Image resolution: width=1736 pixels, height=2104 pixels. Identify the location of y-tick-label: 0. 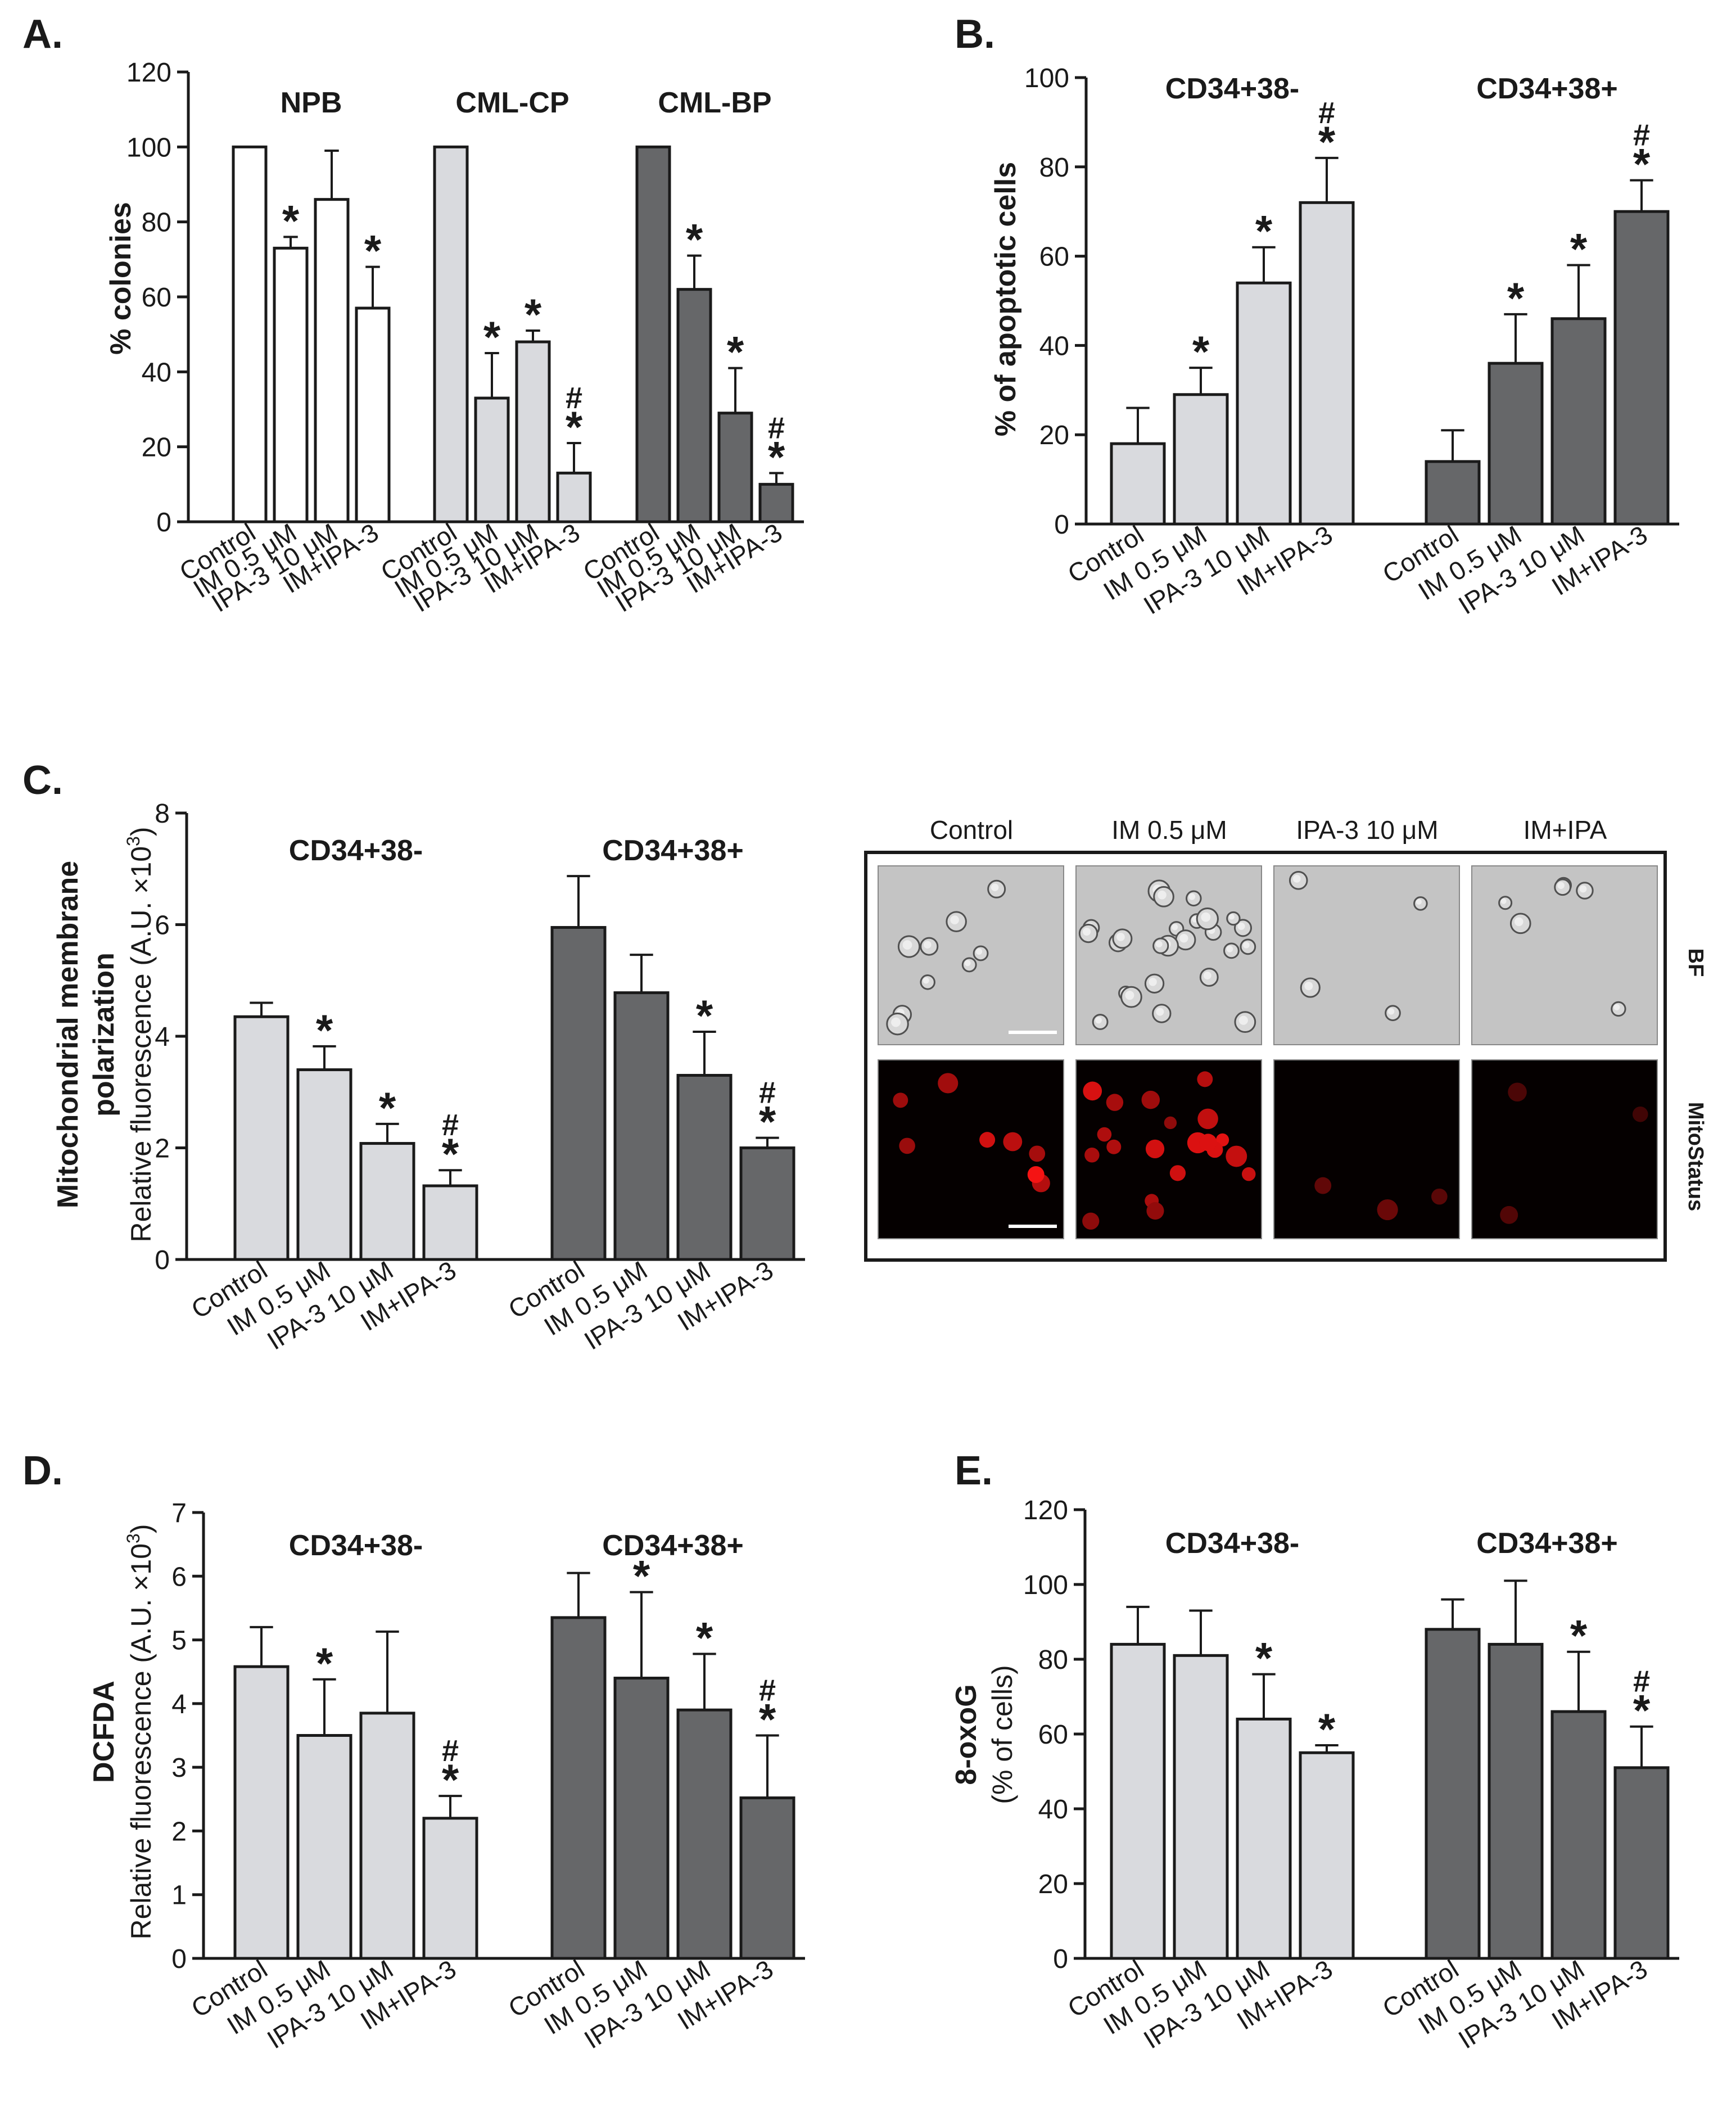
(1060, 1959).